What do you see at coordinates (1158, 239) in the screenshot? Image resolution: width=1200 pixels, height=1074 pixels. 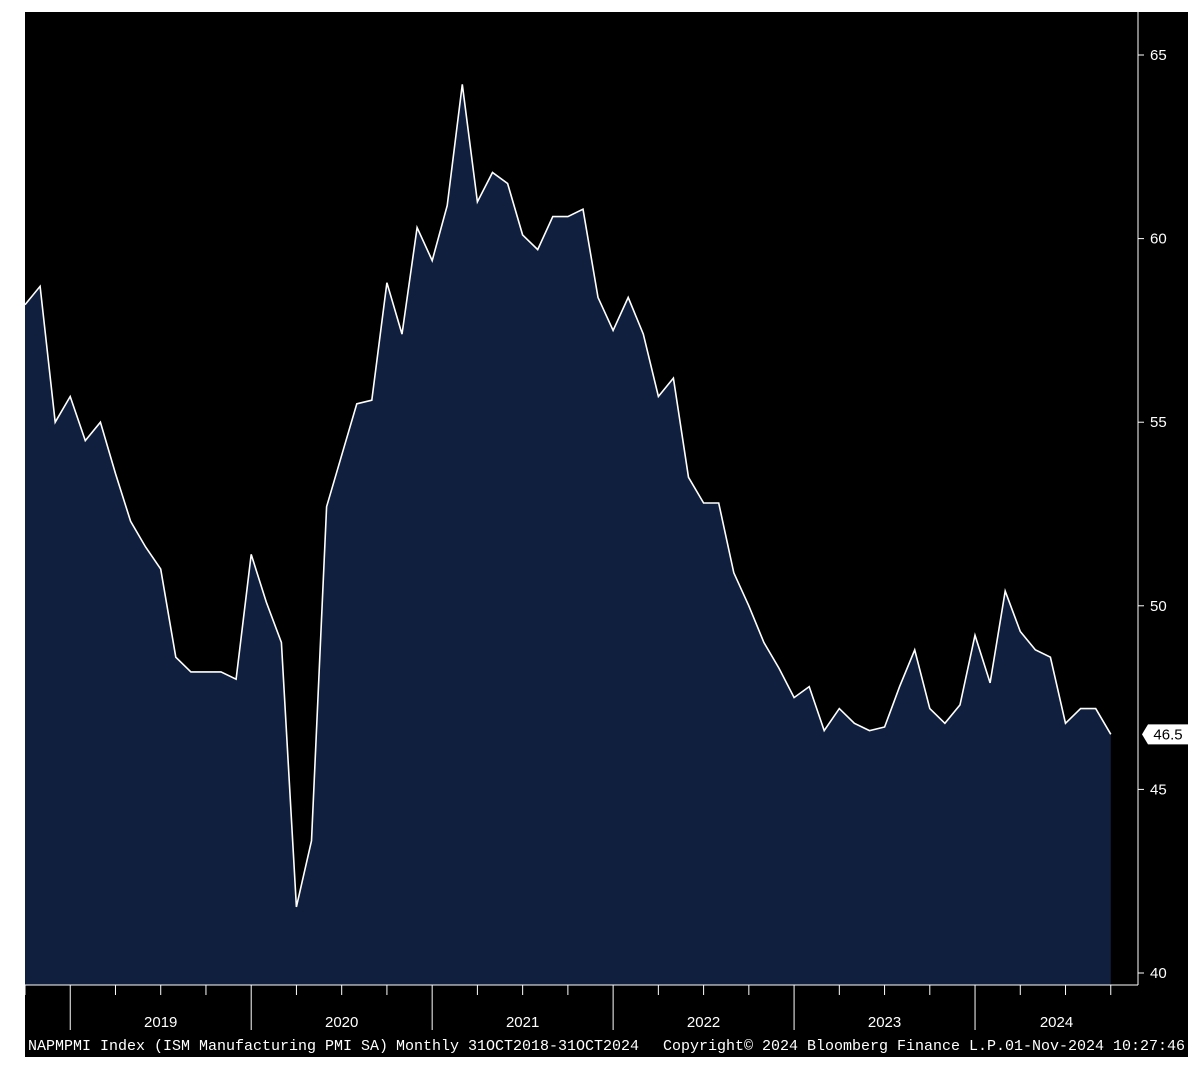 I see `y-tick-label: 60` at bounding box center [1158, 239].